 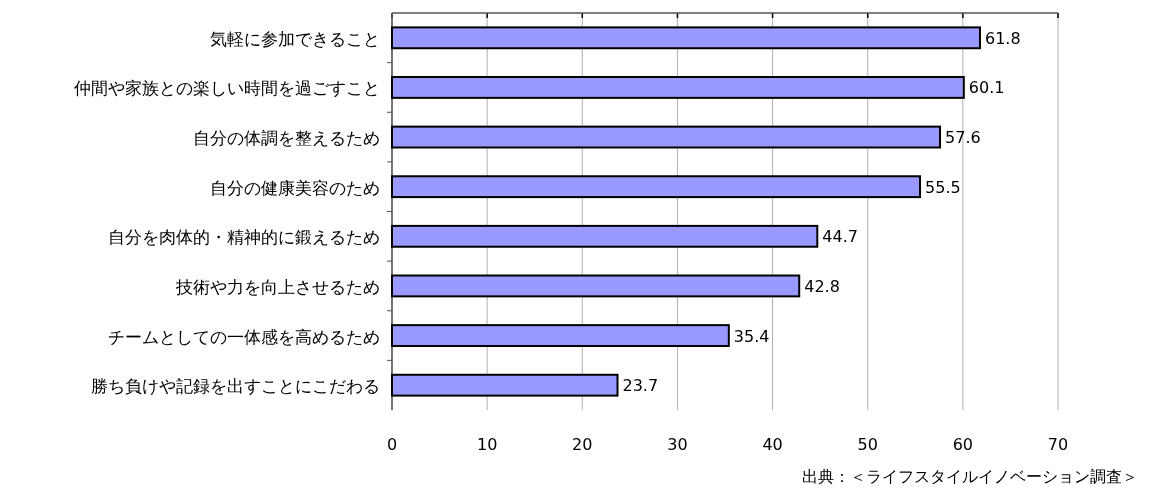 What do you see at coordinates (963, 444) in the screenshot?
I see `x-tick-label: 60` at bounding box center [963, 444].